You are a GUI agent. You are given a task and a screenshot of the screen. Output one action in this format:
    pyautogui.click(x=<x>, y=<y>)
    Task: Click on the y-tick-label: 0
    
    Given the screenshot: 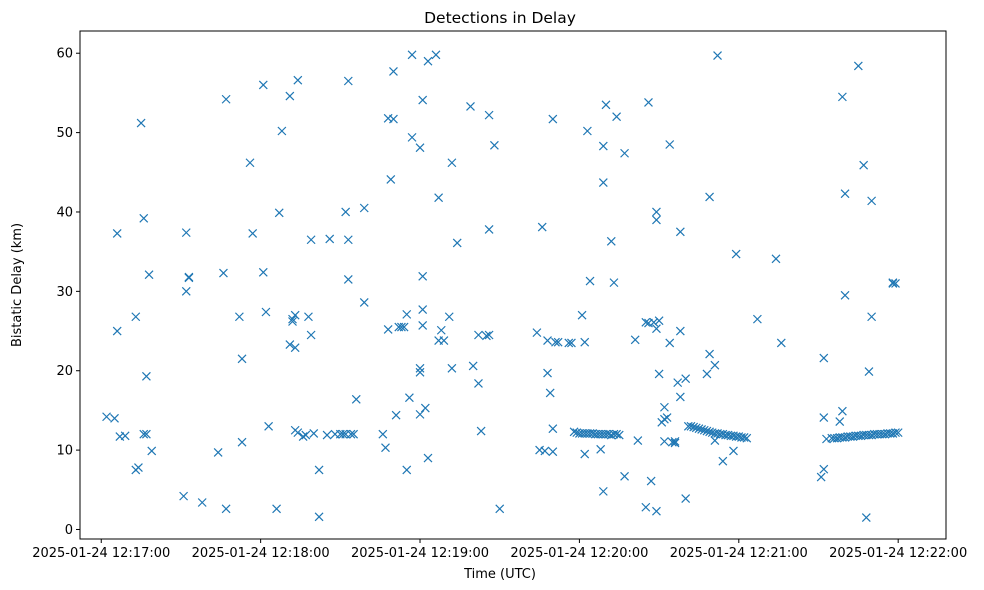 What is the action you would take?
    pyautogui.click(x=69, y=530)
    